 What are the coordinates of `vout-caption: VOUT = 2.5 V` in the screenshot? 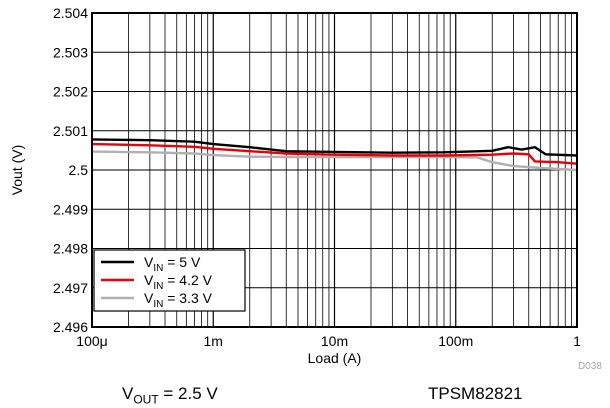 It's located at (170, 395).